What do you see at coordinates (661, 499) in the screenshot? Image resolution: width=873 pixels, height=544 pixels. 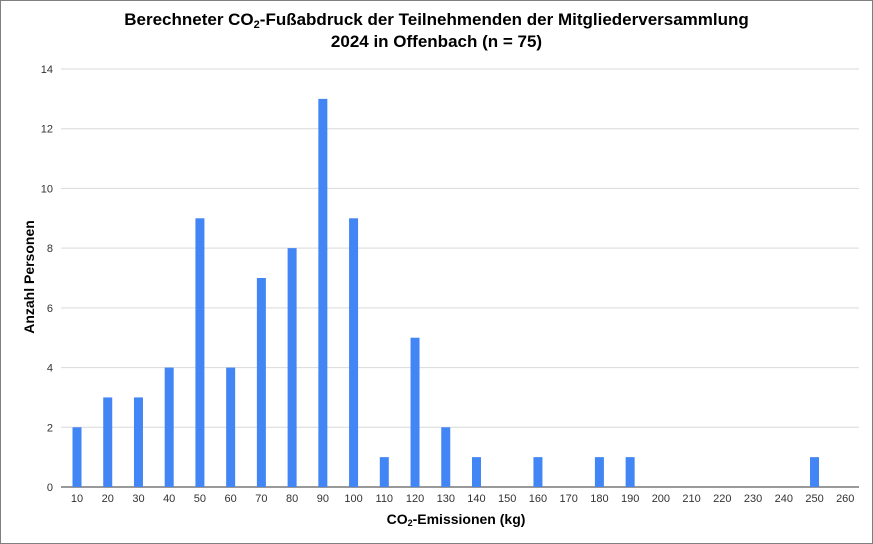 I see `x-tick-label: 200` at bounding box center [661, 499].